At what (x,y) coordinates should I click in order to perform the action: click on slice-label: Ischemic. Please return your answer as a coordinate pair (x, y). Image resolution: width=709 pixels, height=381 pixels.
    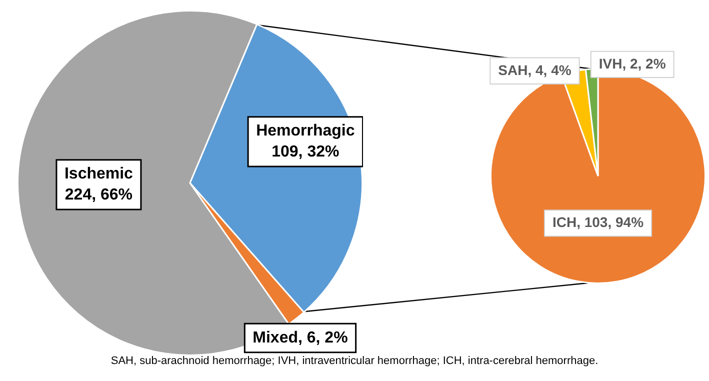
    Looking at the image, I should click on (99, 174).